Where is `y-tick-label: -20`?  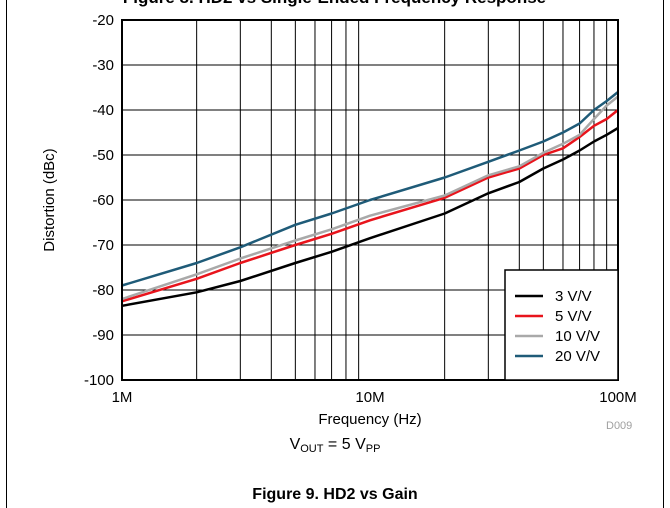
y-tick-label: -20 is located at coordinates (103, 20).